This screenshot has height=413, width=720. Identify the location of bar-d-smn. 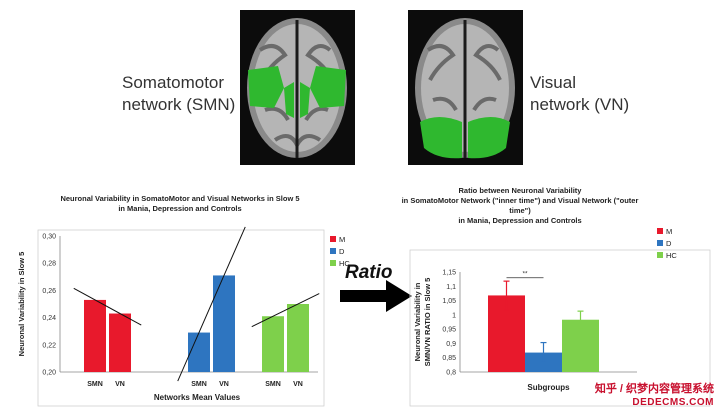
(199, 352).